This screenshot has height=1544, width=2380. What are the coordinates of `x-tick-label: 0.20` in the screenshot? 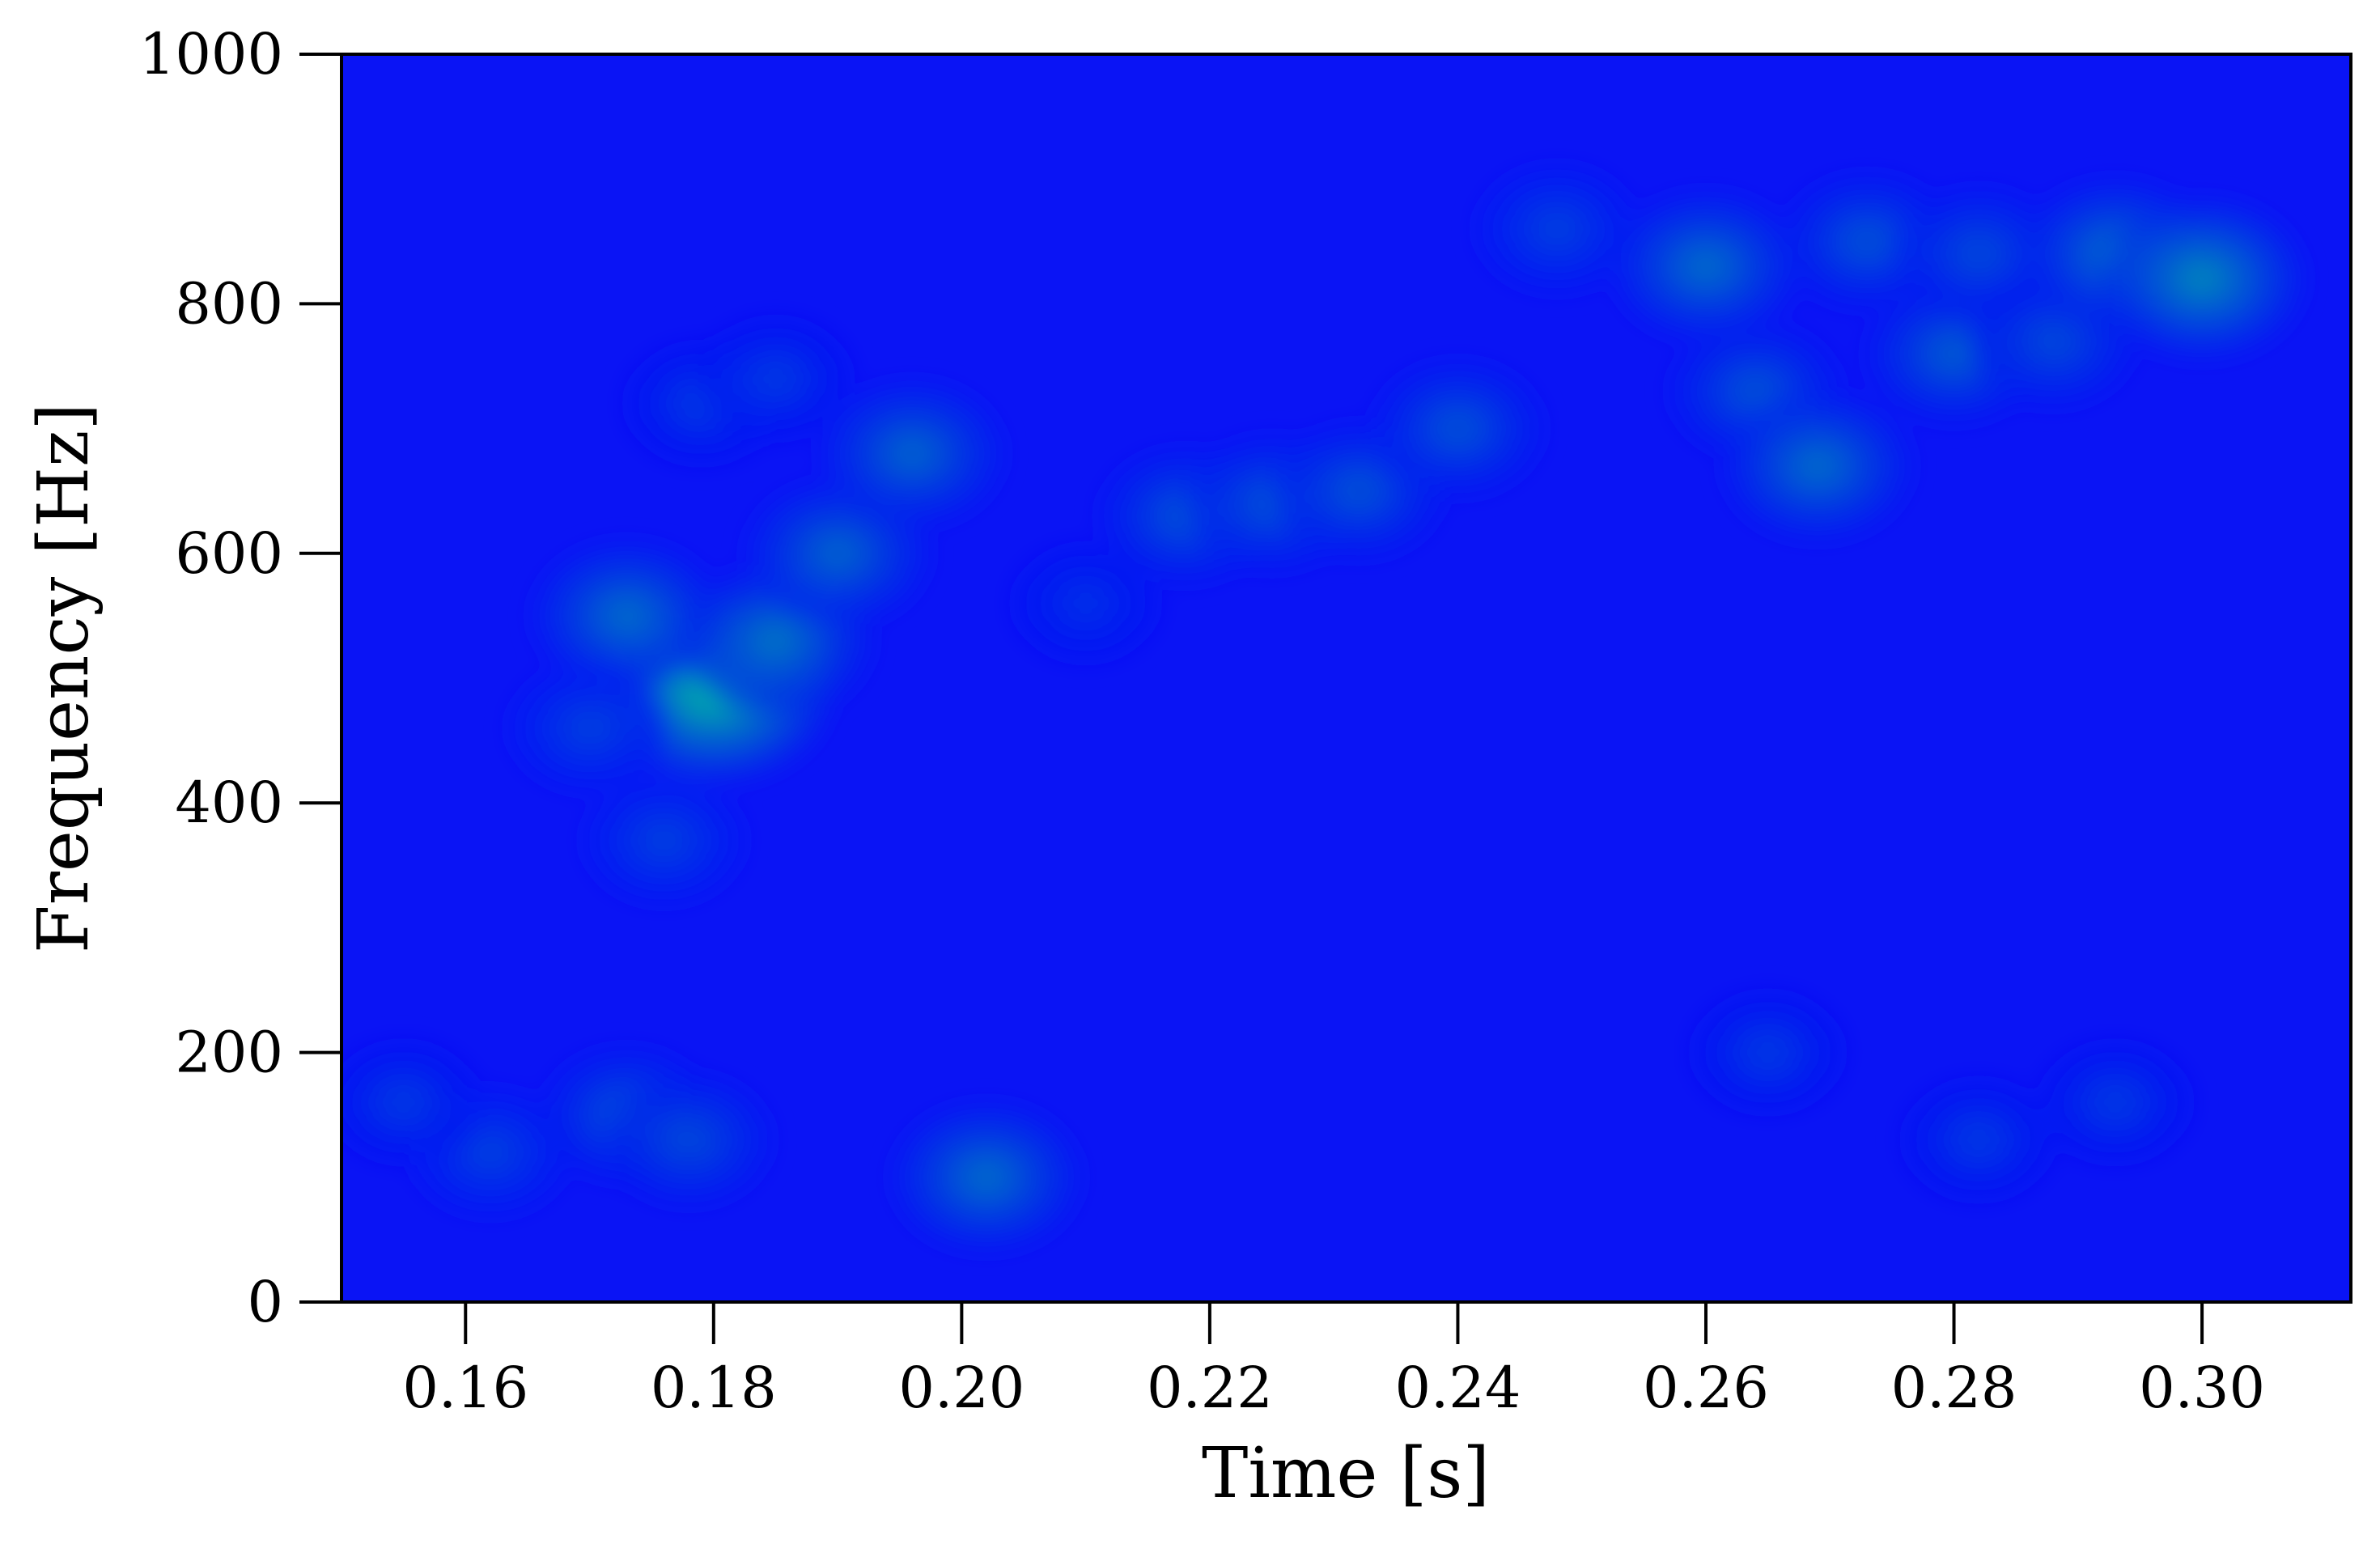 It's located at (962, 1388).